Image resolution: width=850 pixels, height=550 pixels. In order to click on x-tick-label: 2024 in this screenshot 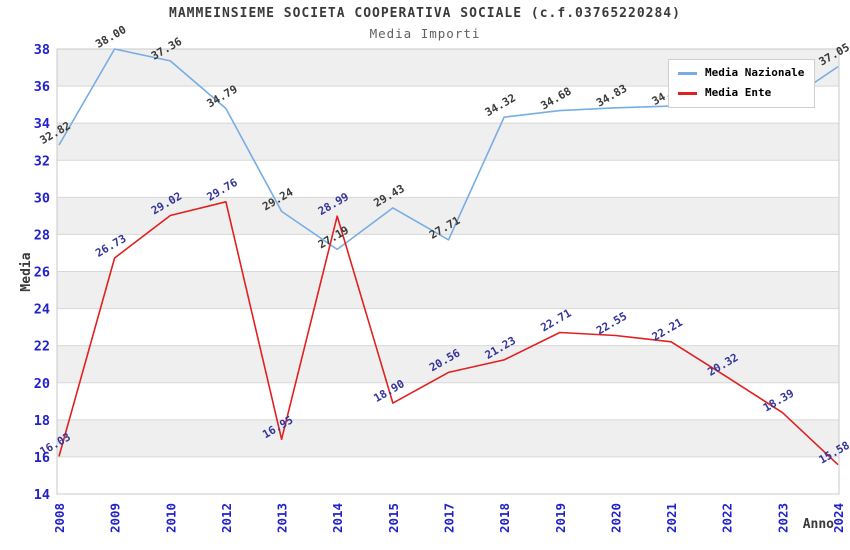, I will do `click(838, 518)`.